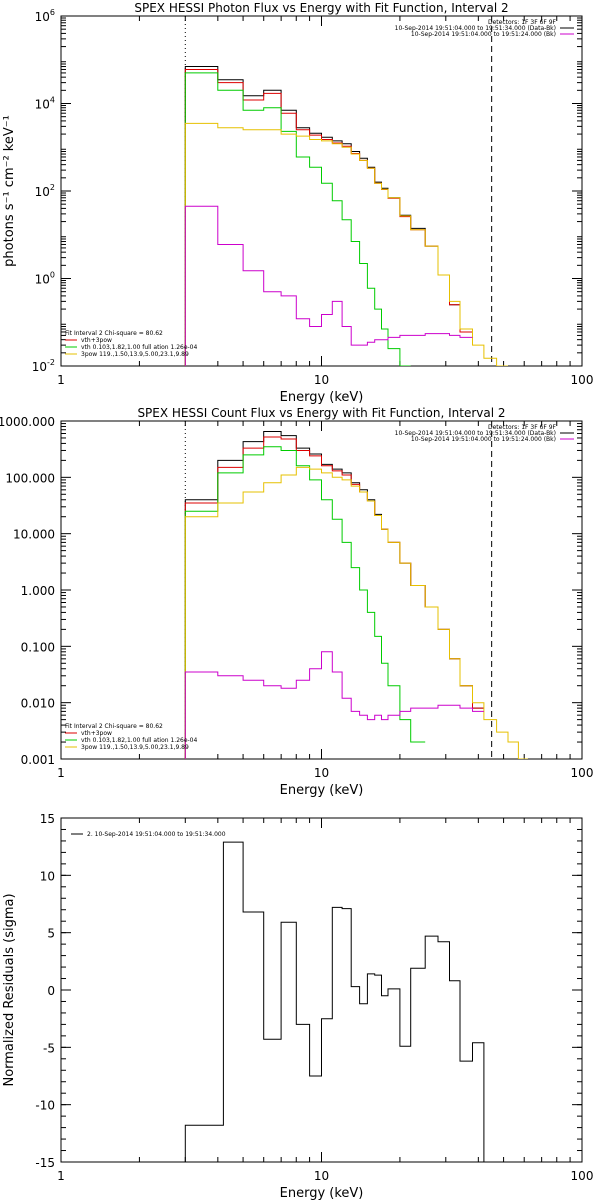  I want to click on y-tick-label: 0, so click(51, 991).